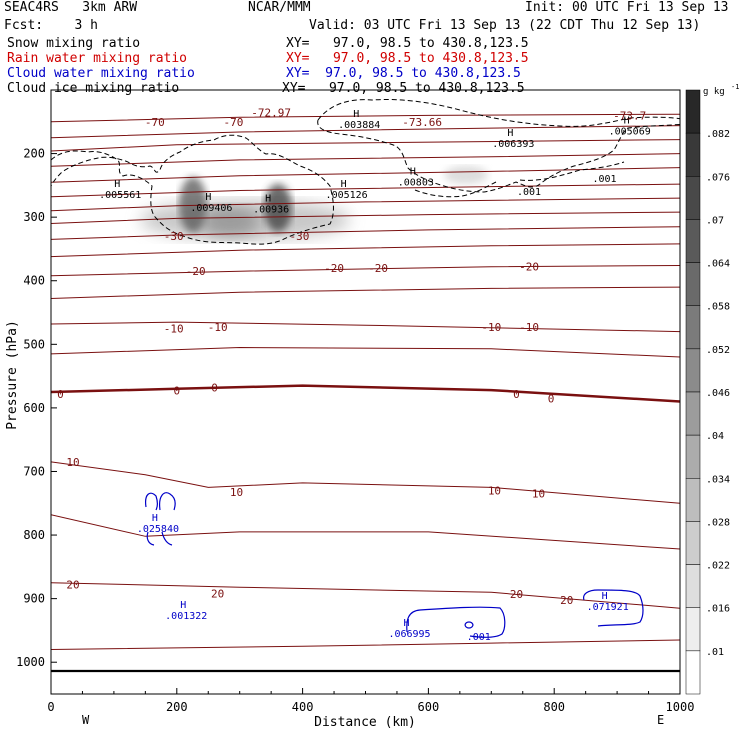  Describe the element at coordinates (718, 177) in the screenshot. I see `colorbar-label: .076` at that location.